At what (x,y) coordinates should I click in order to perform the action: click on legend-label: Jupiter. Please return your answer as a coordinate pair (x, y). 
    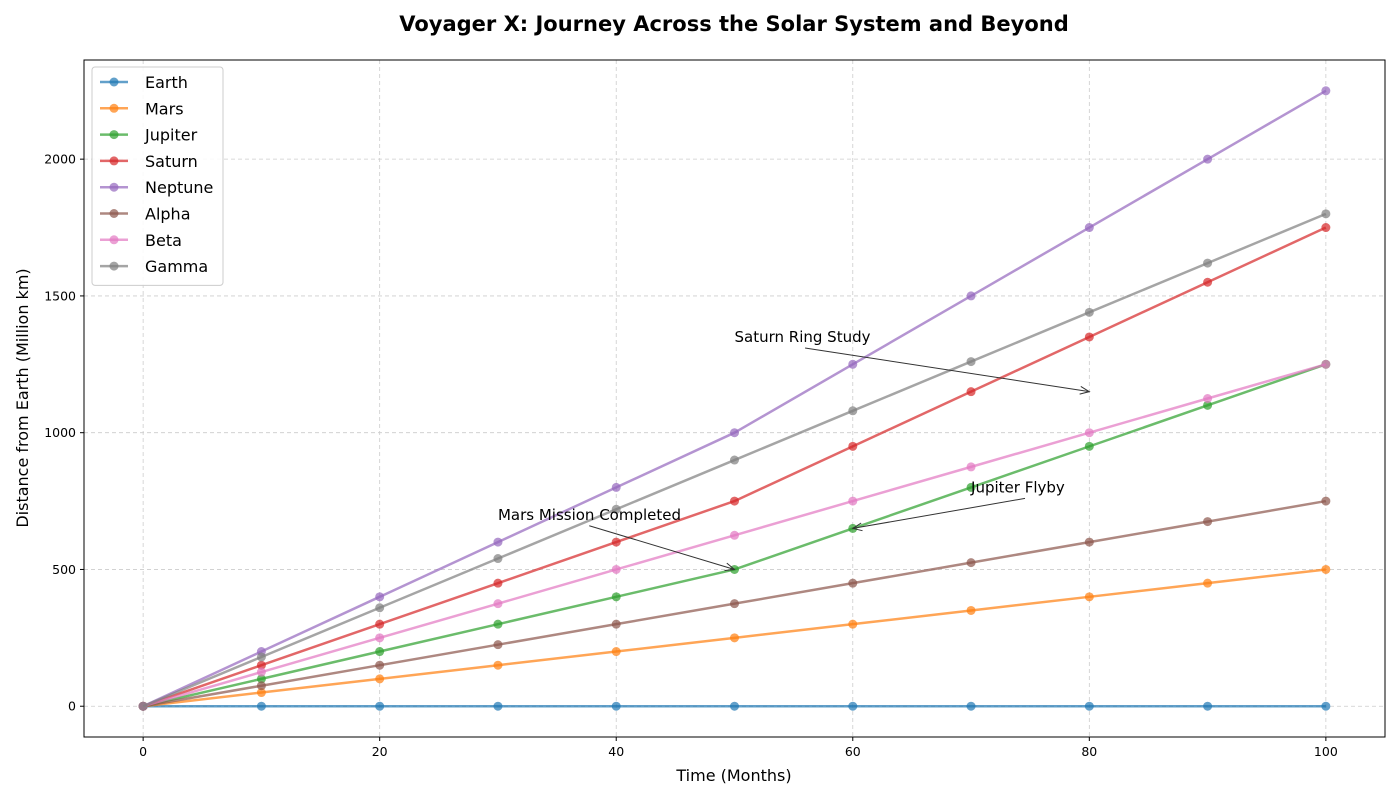
    Looking at the image, I should click on (171, 135).